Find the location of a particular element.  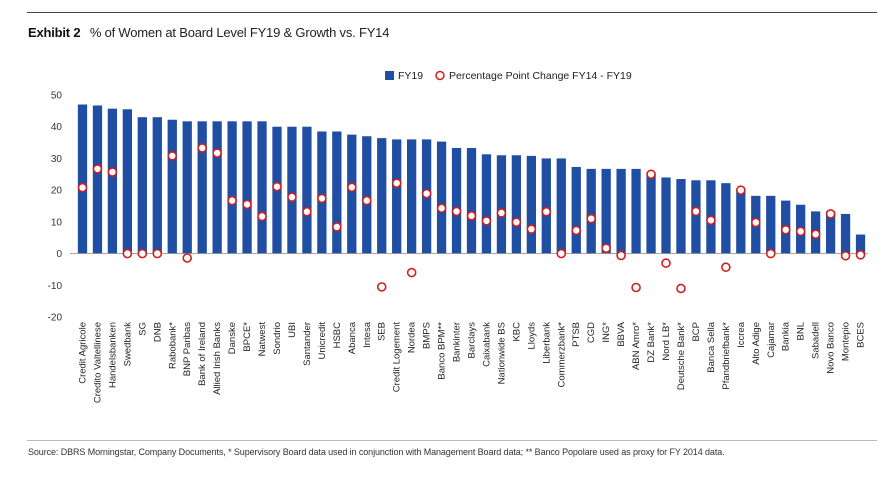

y-tick-label: 40 is located at coordinates (57, 127).